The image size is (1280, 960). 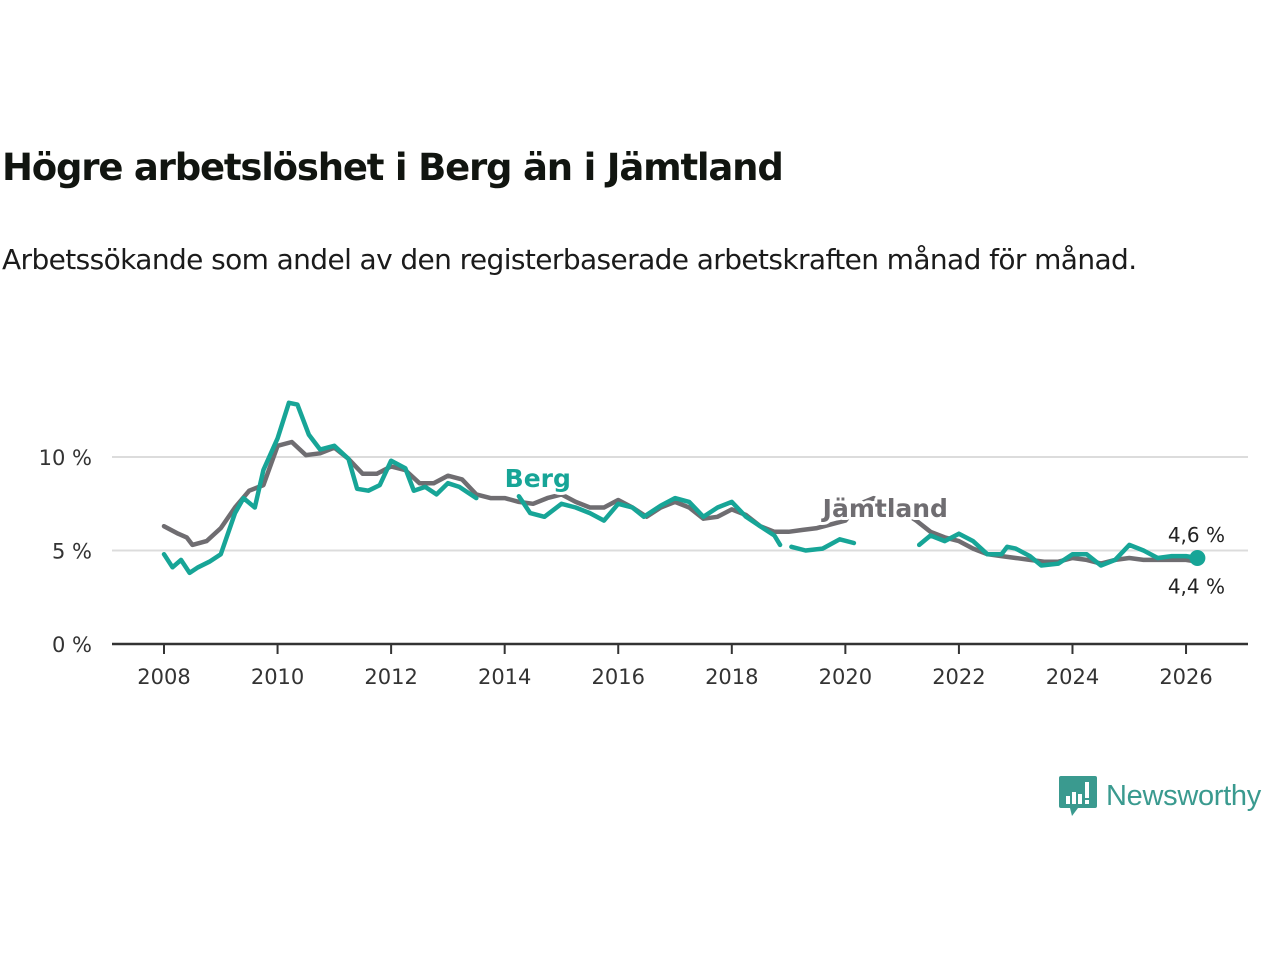 What do you see at coordinates (1072, 677) in the screenshot?
I see `x-tick-label: 2024` at bounding box center [1072, 677].